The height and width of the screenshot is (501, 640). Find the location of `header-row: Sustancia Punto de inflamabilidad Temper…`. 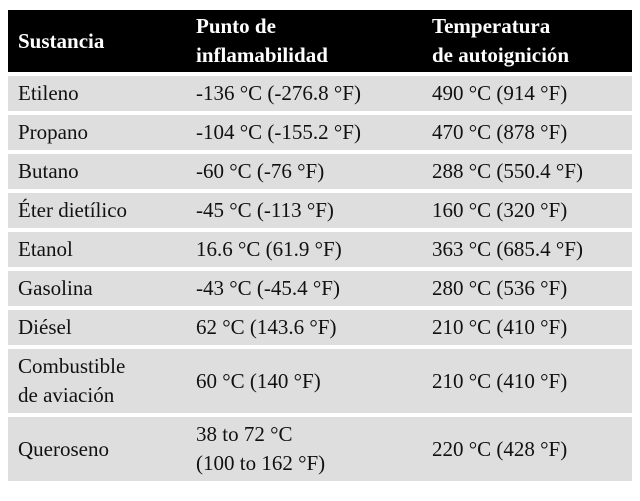

header-row: Sustancia Punto de inflamabilidad Temper… is located at coordinates (320, 41).